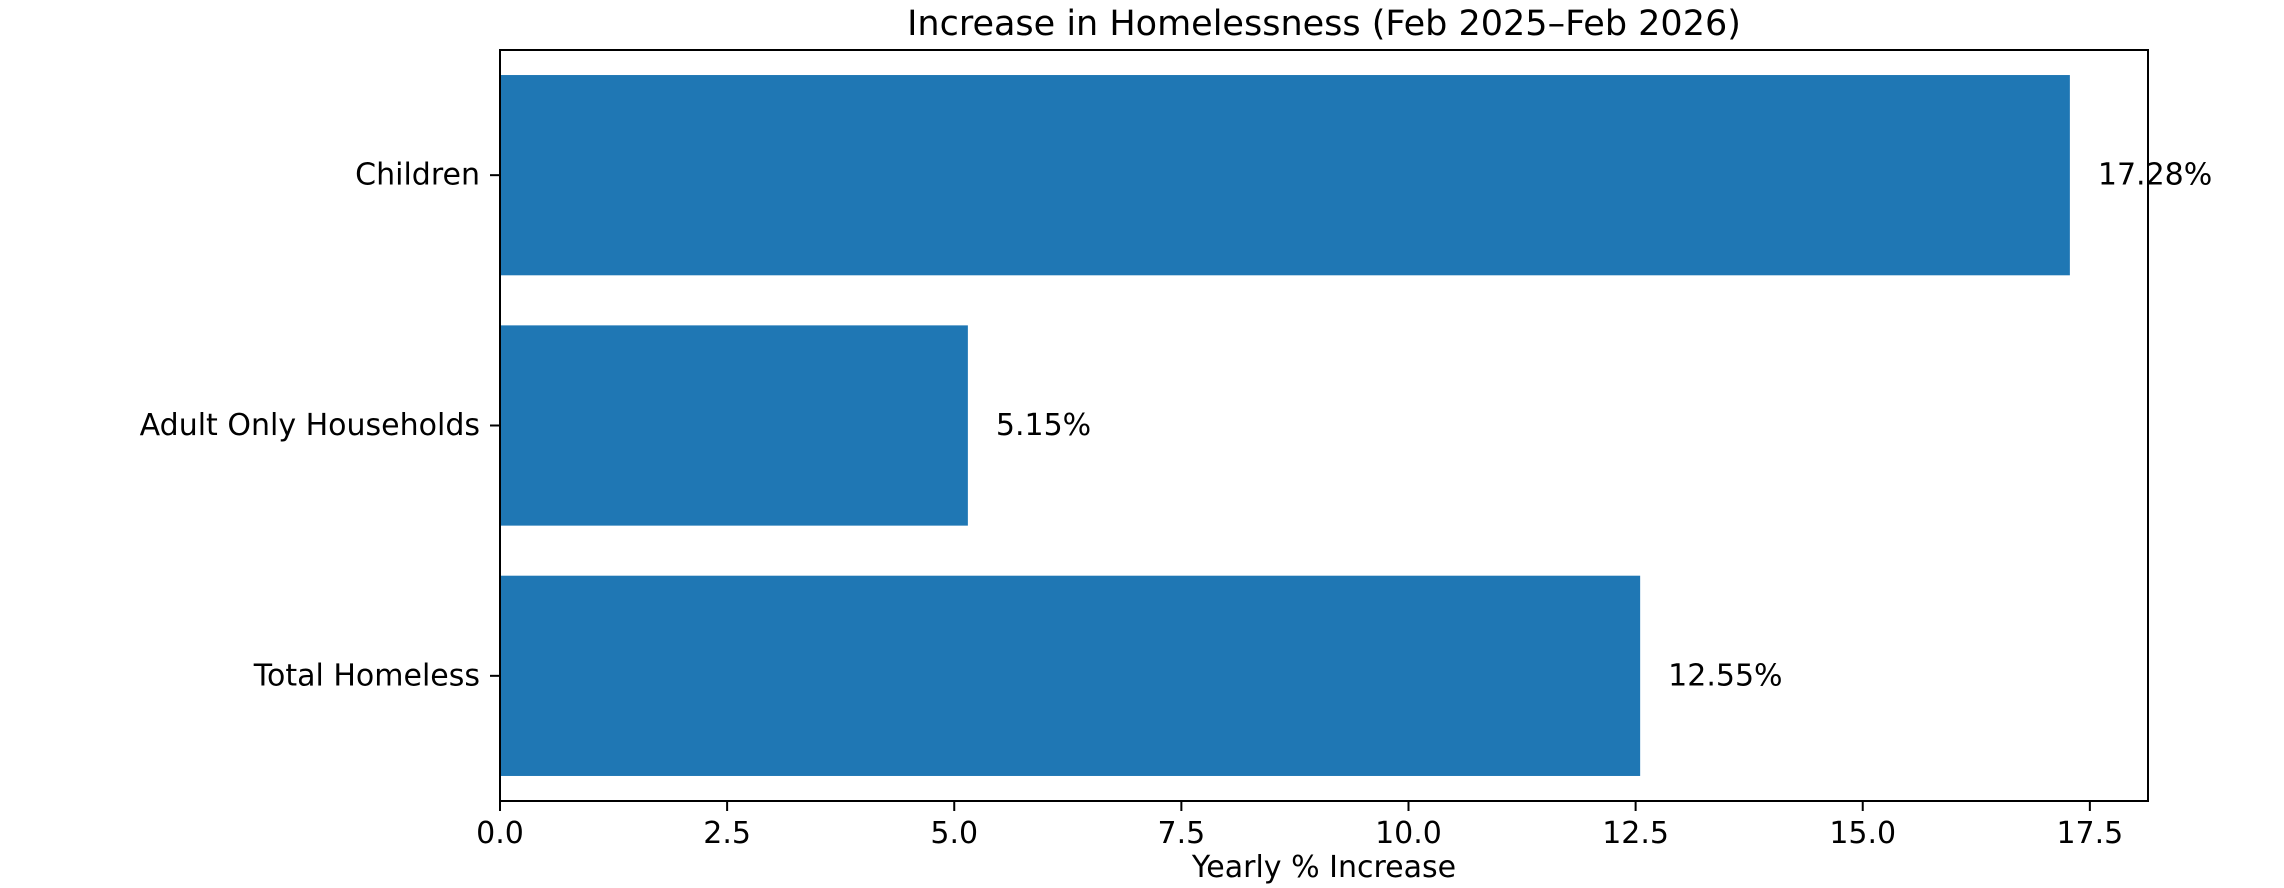 The height and width of the screenshot is (888, 2284). Describe the element at coordinates (1725, 675) in the screenshot. I see `data-label: 12.55%` at that location.